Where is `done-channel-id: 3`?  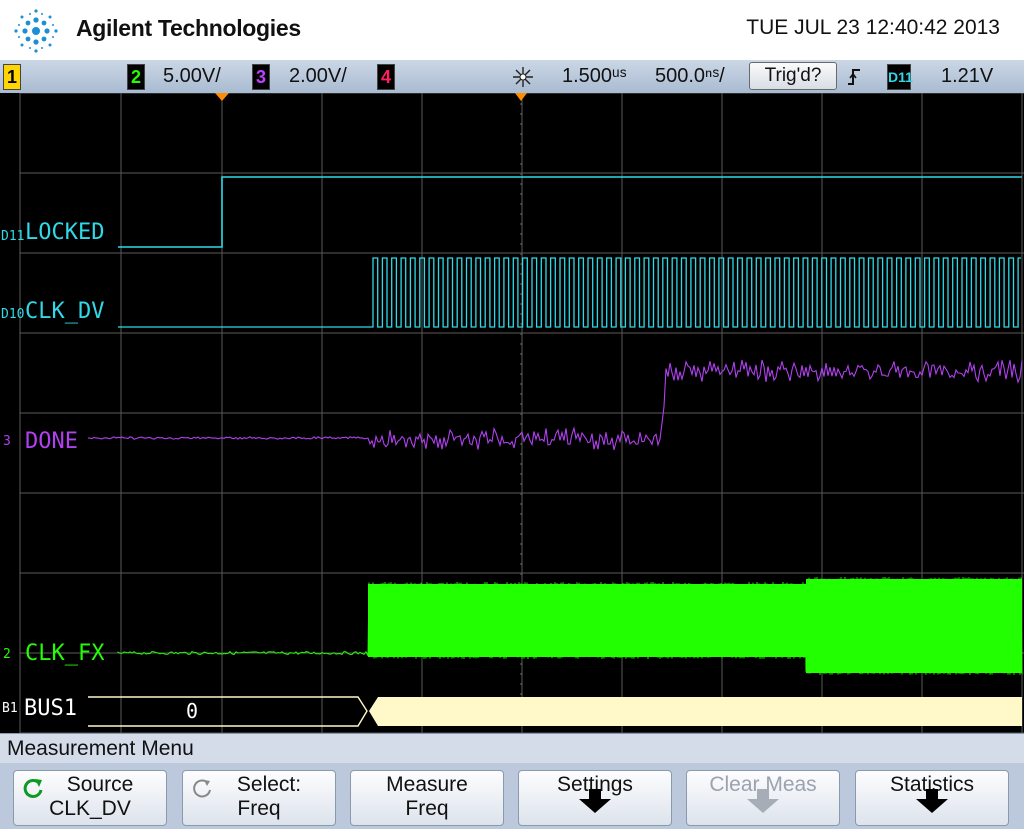
done-channel-id: 3 is located at coordinates (7, 441).